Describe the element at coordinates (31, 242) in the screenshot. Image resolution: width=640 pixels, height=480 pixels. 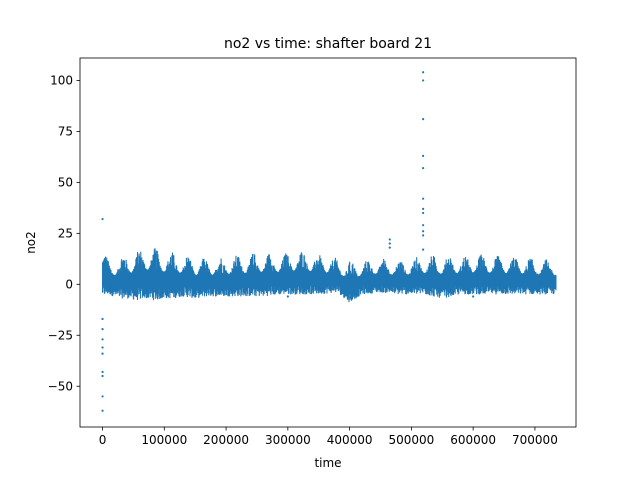
I see `y-axis-label: no2` at that location.